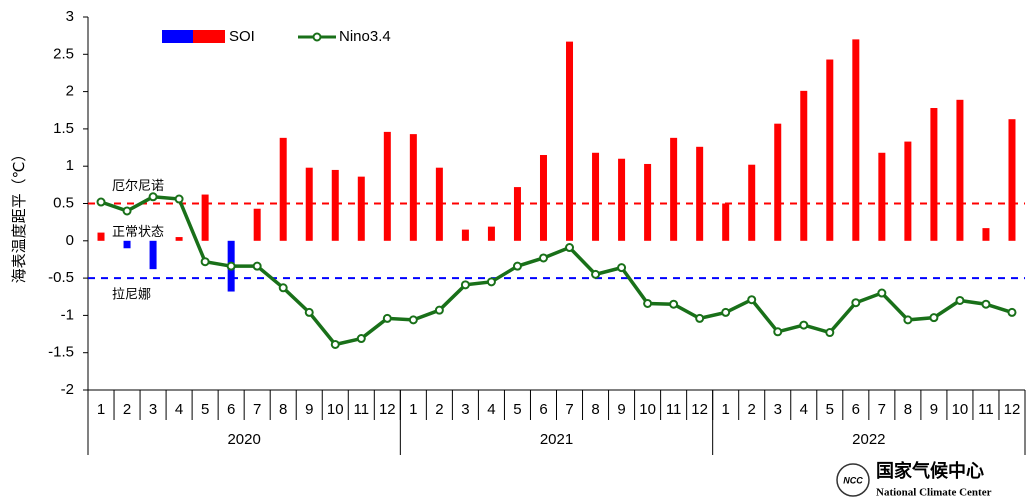 This screenshot has height=502, width=1027. What do you see at coordinates (934, 493) in the screenshot?
I see `logo-name-en: National Climate Center` at bounding box center [934, 493].